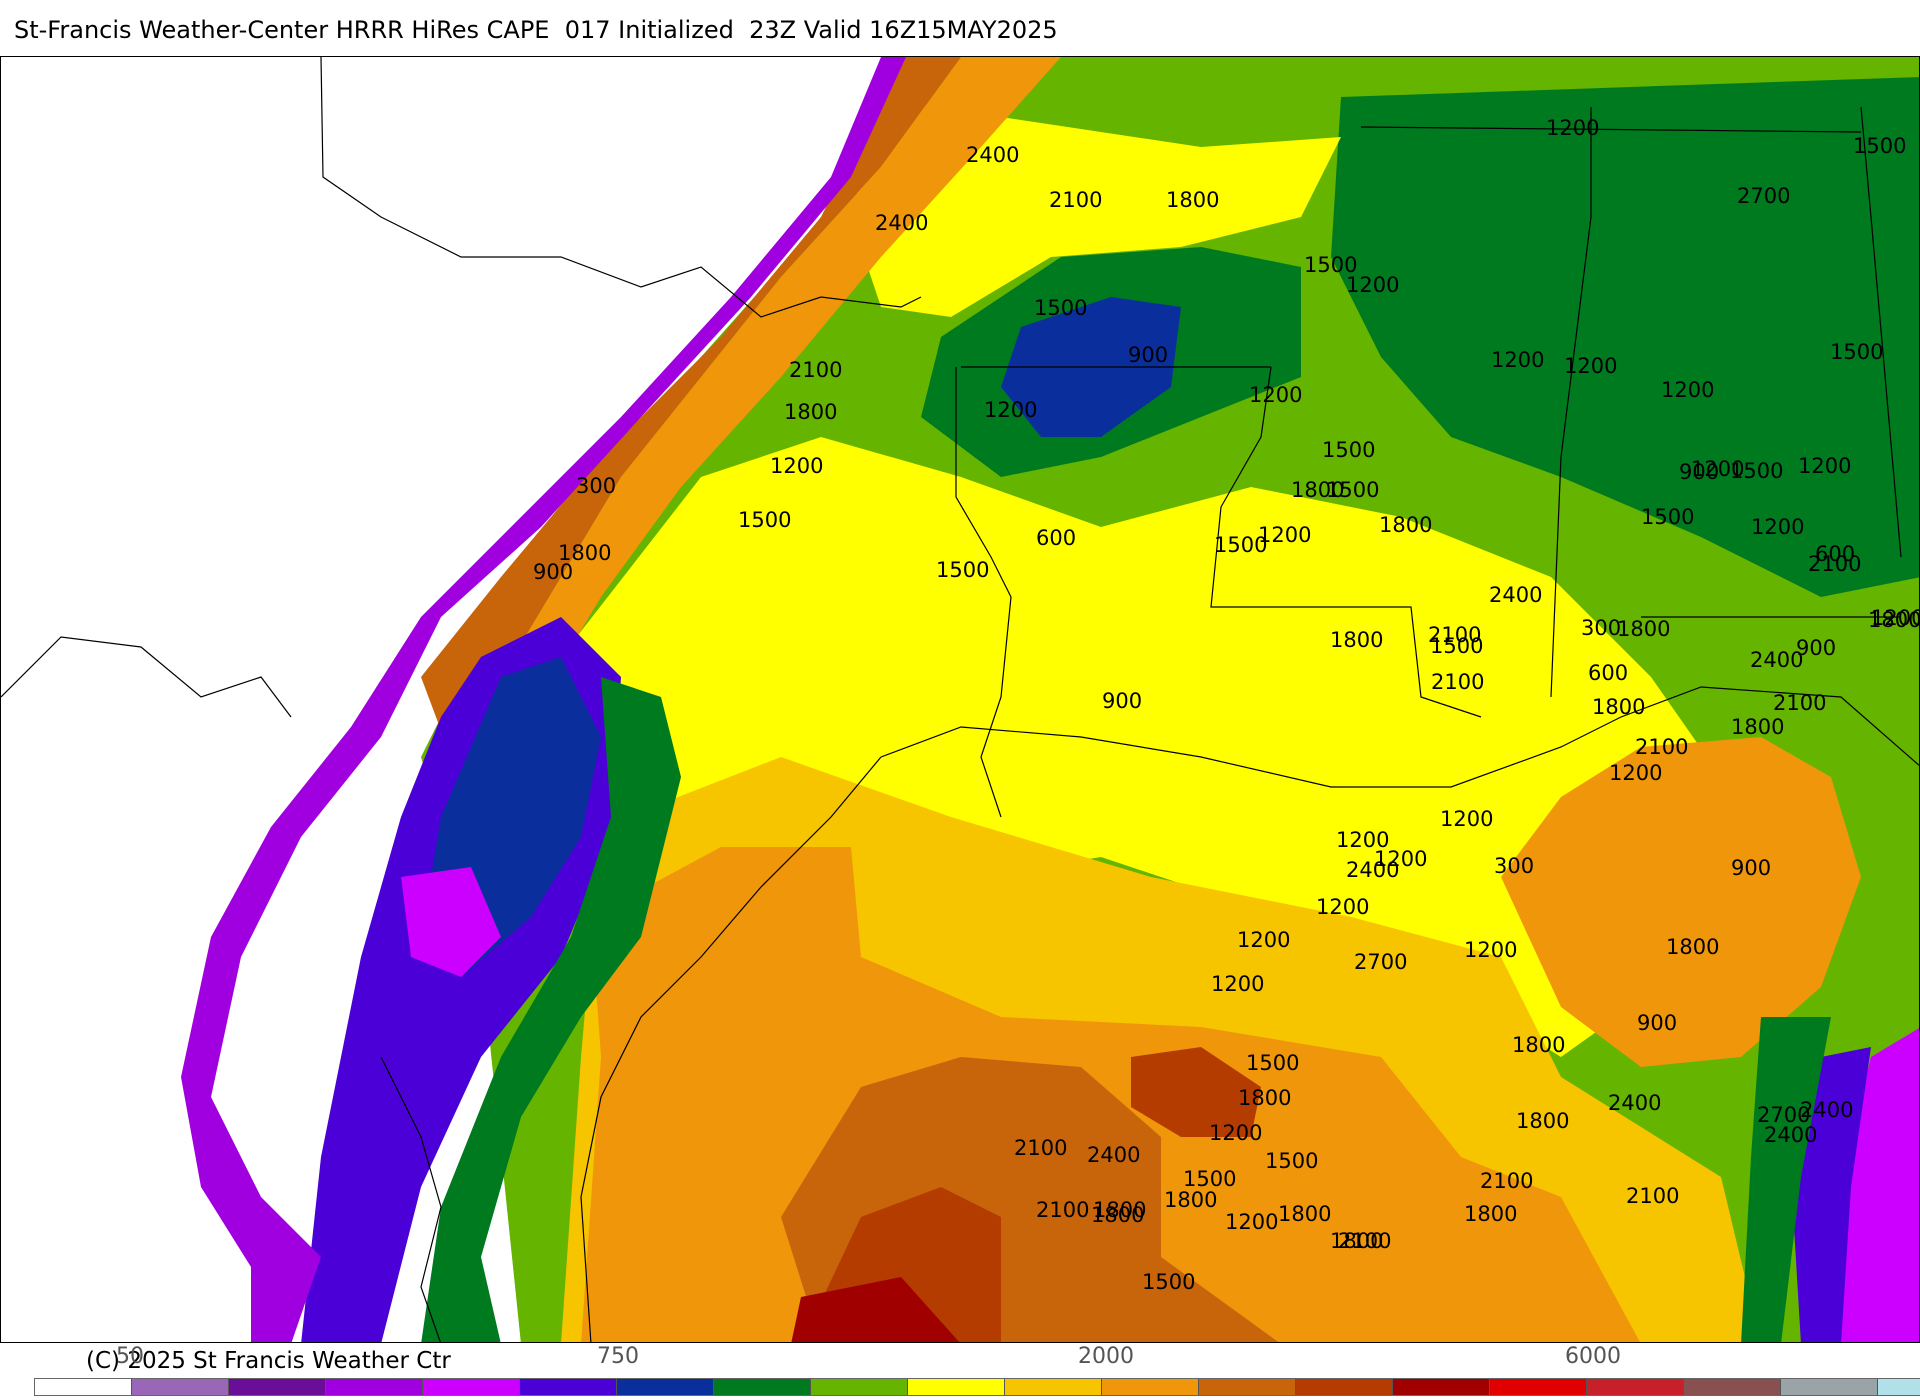  I want to click on color-scale-bar, so click(977, 1387).